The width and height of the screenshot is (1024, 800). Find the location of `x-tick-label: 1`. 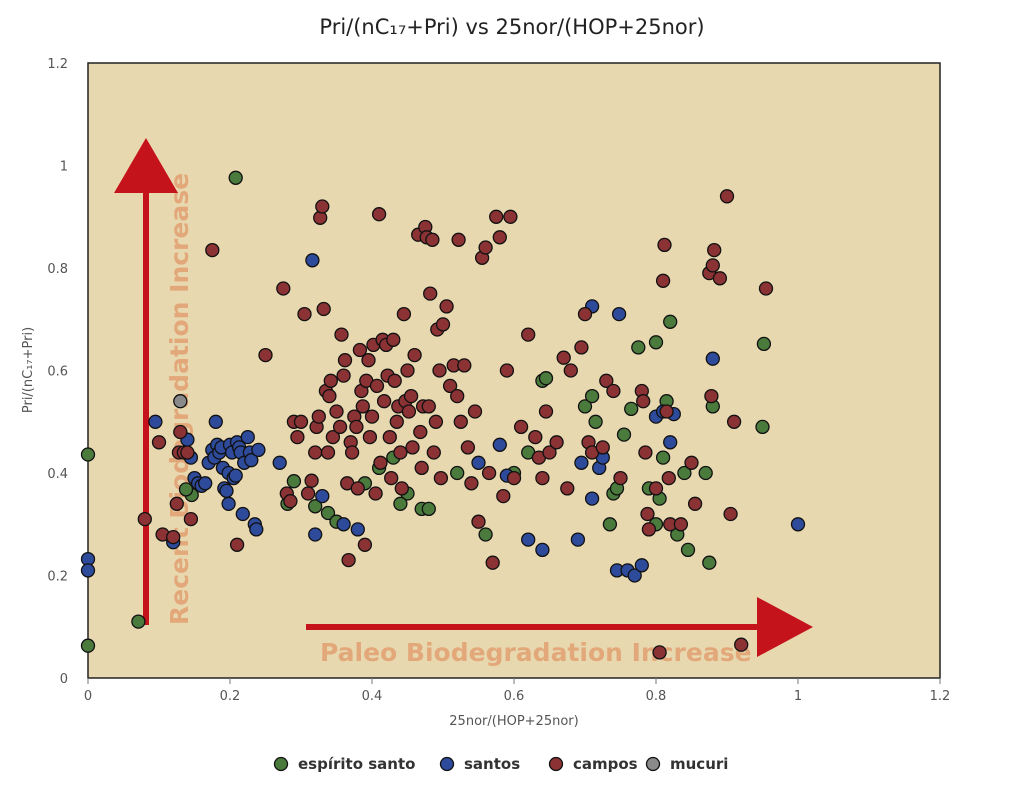

x-tick-label: 1 is located at coordinates (798, 696).